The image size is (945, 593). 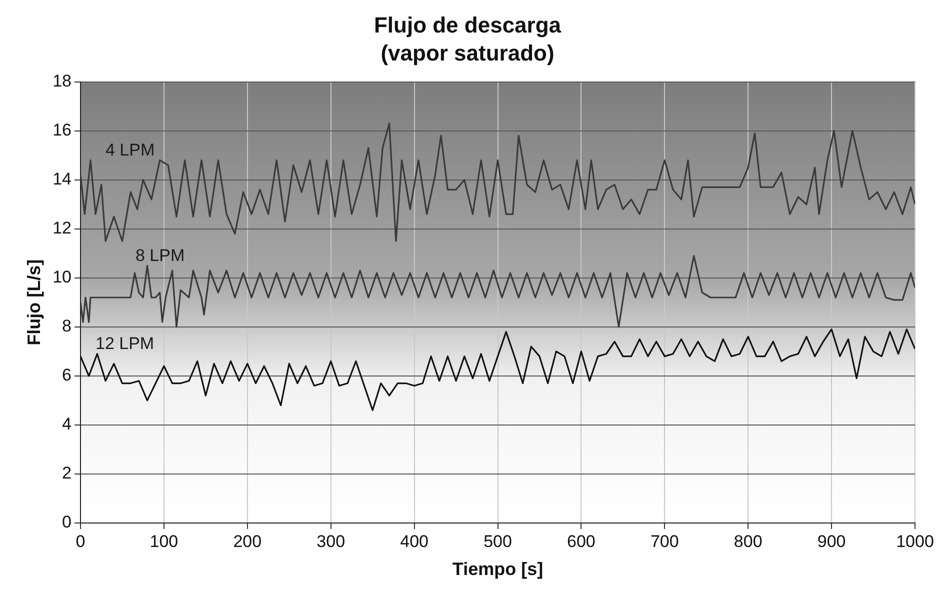 What do you see at coordinates (67, 473) in the screenshot?
I see `y-tick-label: 2` at bounding box center [67, 473].